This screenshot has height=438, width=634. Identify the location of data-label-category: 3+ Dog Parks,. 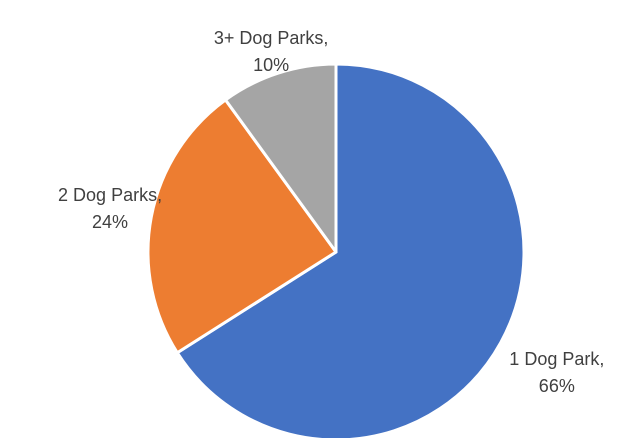
(271, 38).